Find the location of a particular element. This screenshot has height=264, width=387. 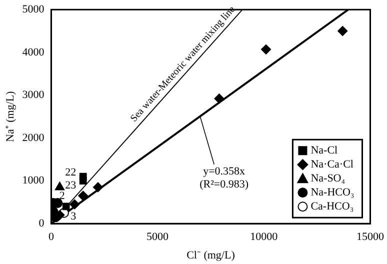

legend-label: Ca-HCO₃ is located at coordinates (332, 206).